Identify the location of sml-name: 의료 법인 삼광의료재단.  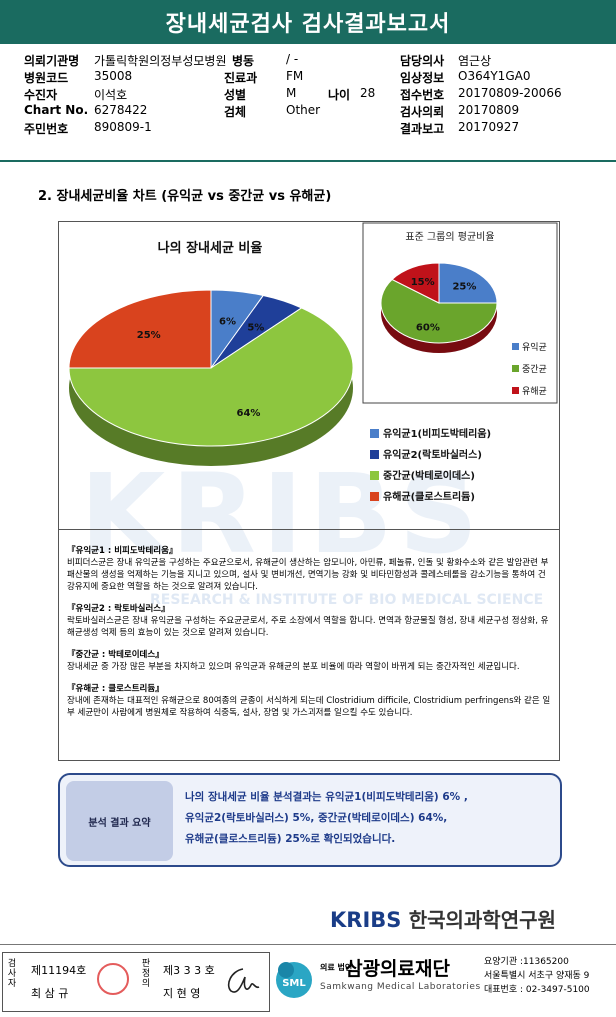
(385, 967).